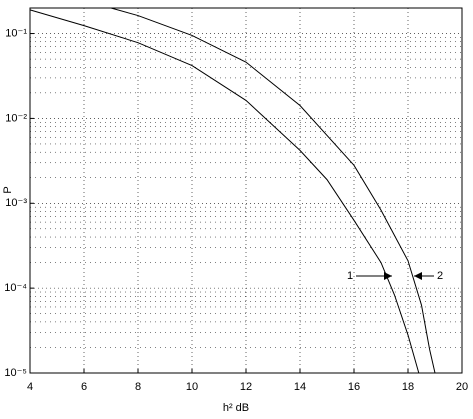 This screenshot has width=473, height=419. What do you see at coordinates (30, 387) in the screenshot?
I see `x-tick-label: 4` at bounding box center [30, 387].